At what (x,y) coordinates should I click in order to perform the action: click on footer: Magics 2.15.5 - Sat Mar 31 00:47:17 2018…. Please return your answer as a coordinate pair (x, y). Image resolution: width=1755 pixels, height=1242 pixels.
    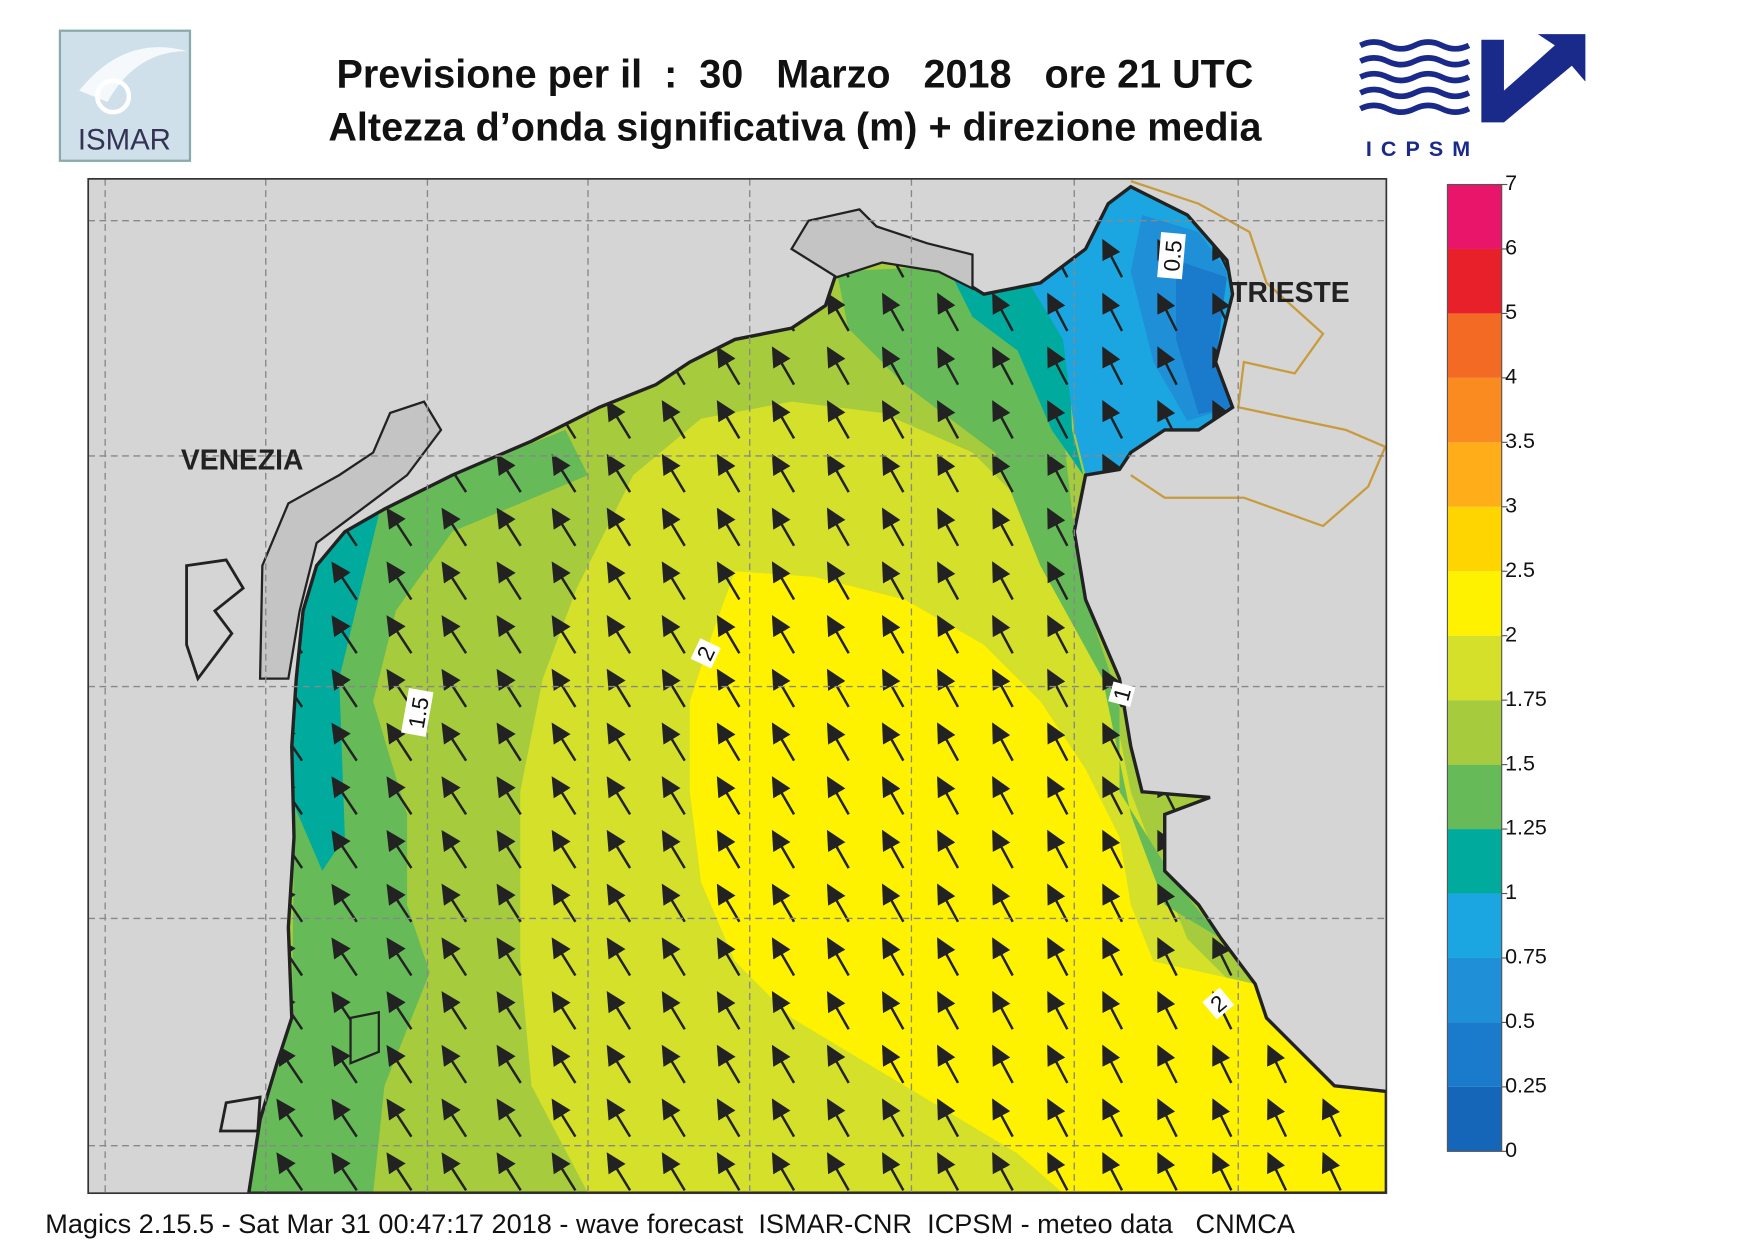
    Looking at the image, I should click on (670, 1223).